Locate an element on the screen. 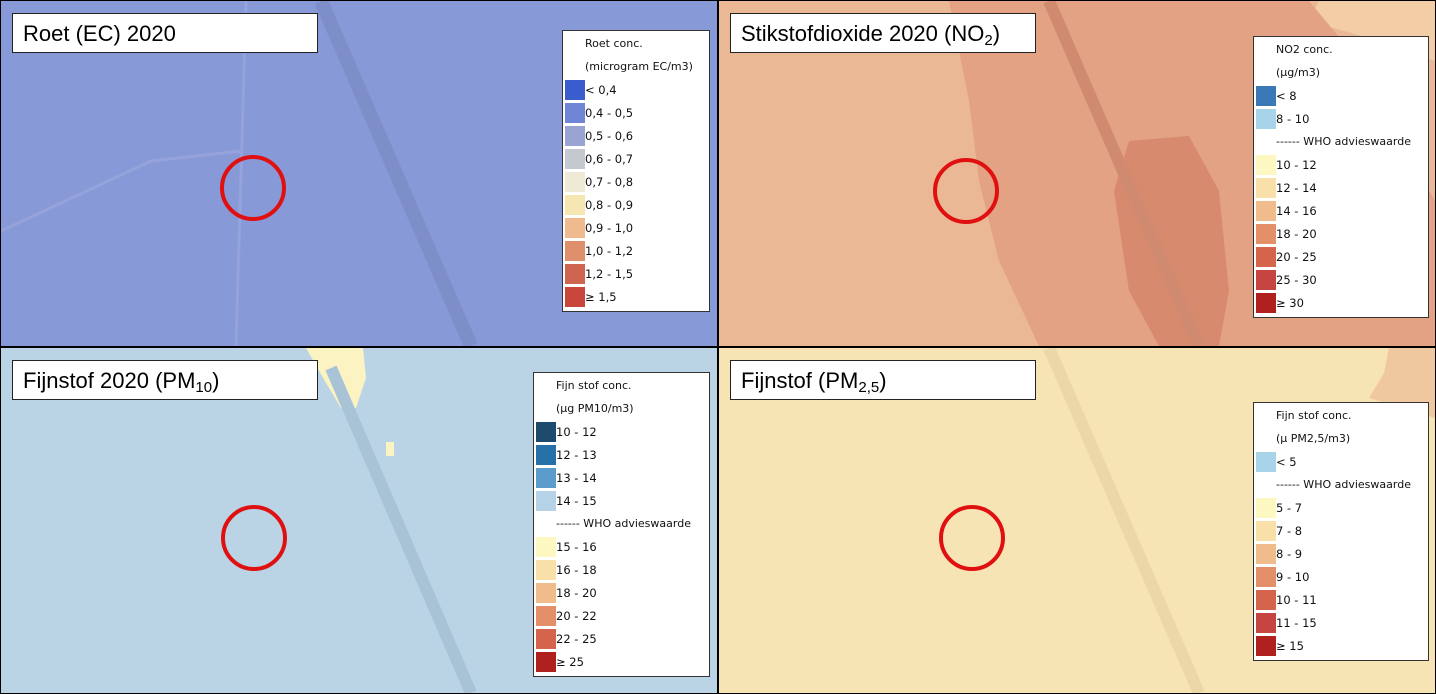  legend-header-row: (microgram EC/m3) is located at coordinates (636, 67).